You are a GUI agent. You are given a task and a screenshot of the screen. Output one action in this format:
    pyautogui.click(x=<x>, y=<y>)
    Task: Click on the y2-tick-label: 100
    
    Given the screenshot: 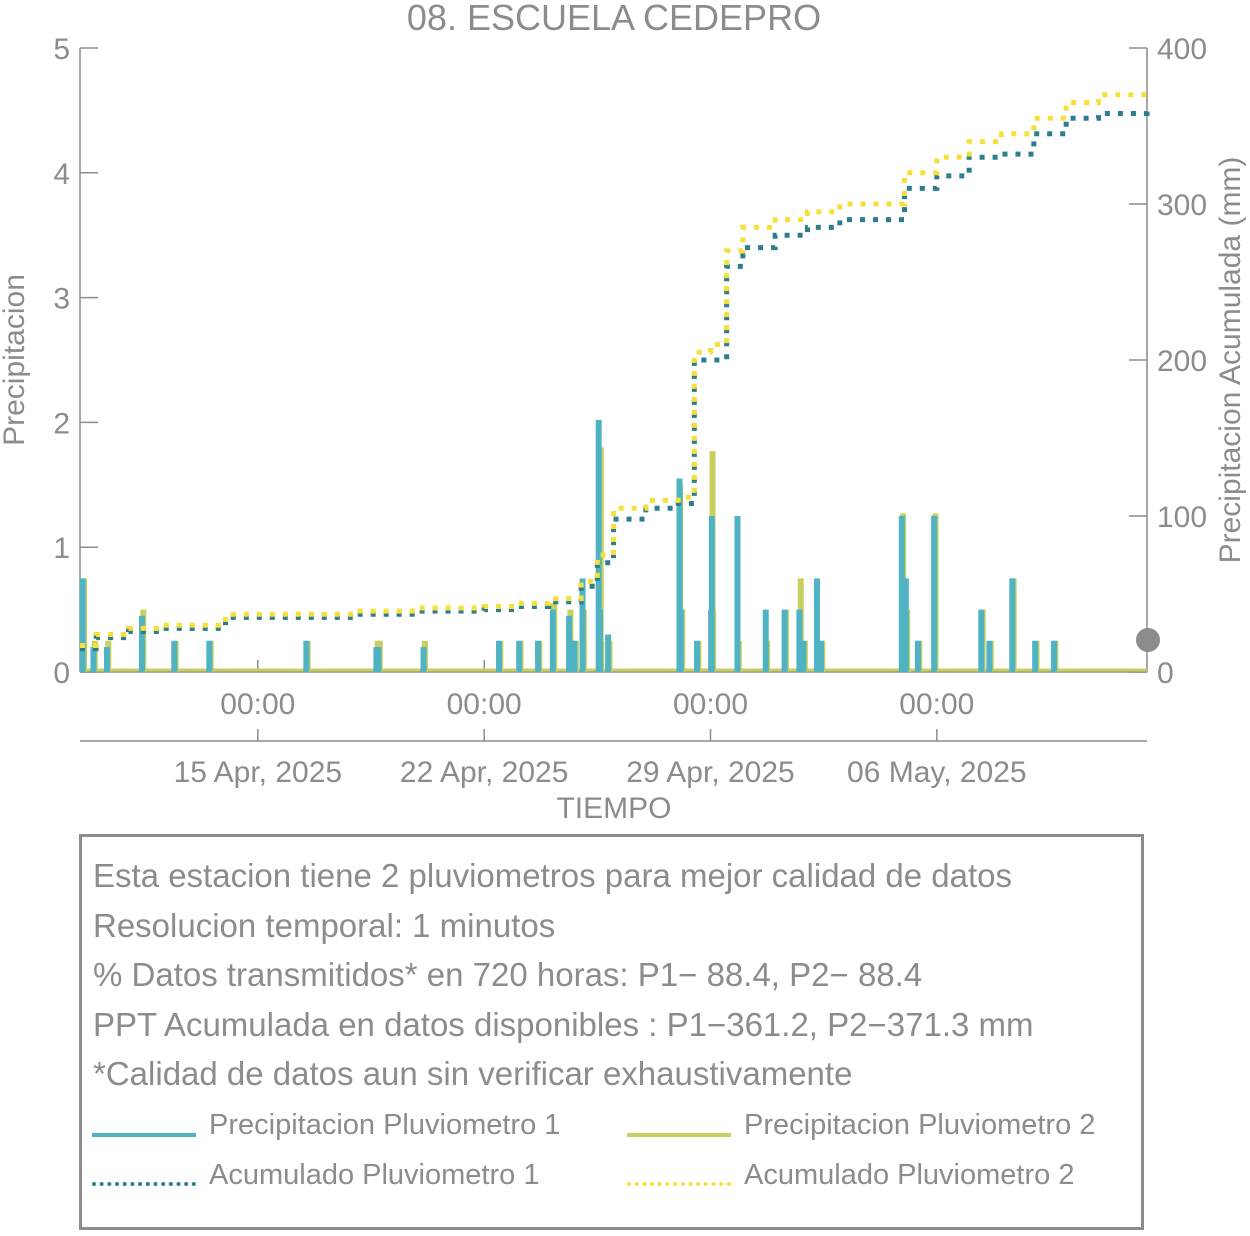 What is the action you would take?
    pyautogui.click(x=1182, y=517)
    